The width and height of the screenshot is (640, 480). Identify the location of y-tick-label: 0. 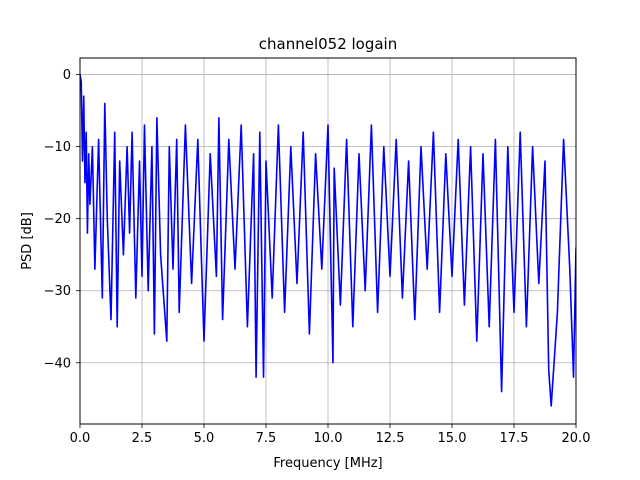
(67, 75).